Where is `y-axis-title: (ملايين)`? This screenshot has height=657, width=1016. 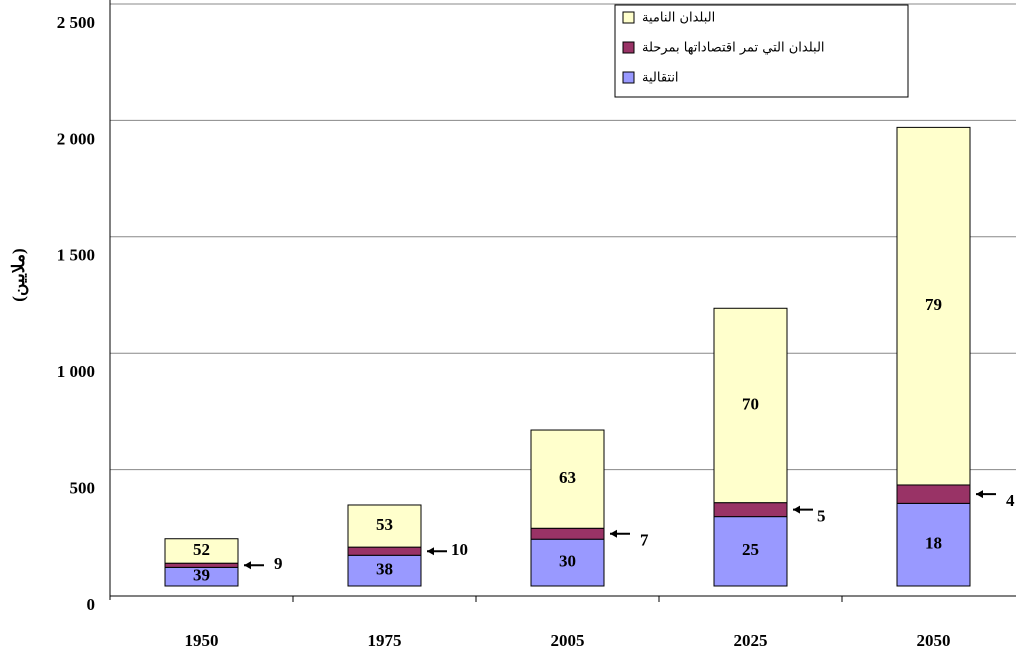
y-axis-title: (ملايين) is located at coordinates (19, 274).